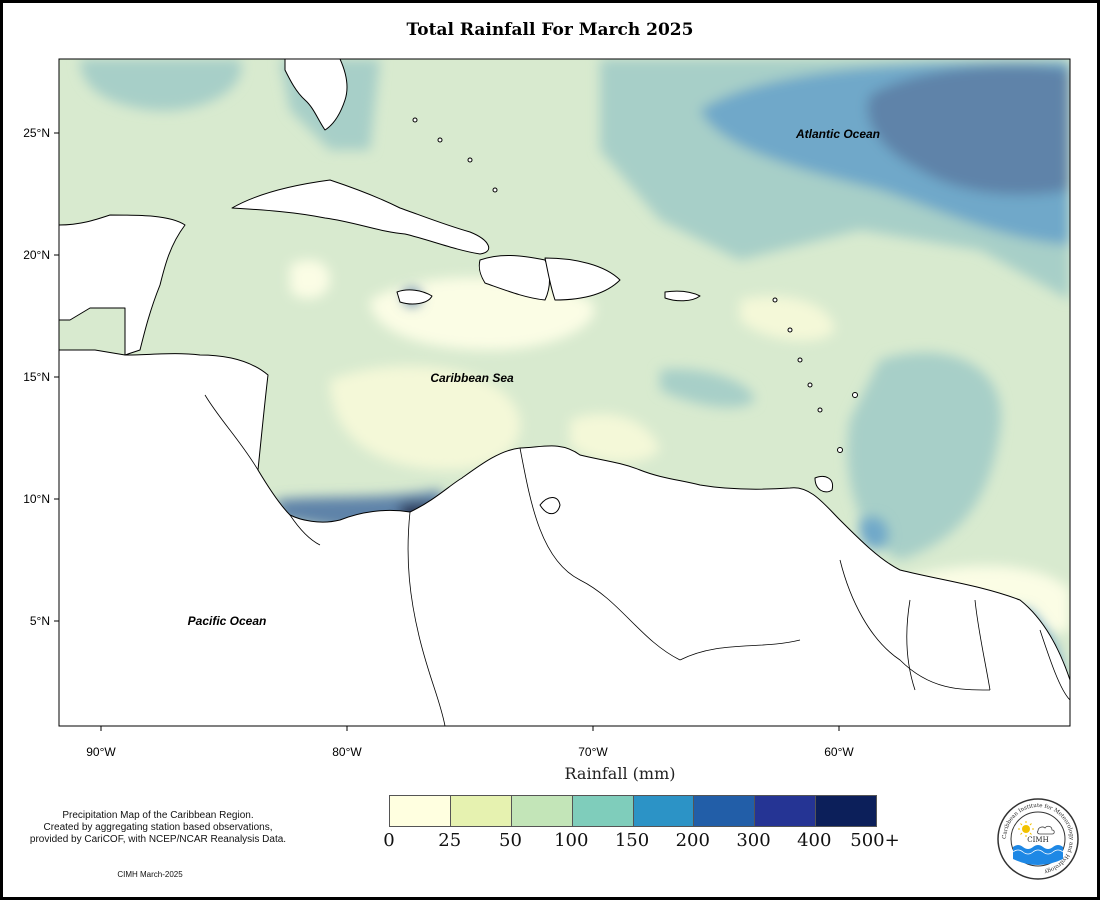  What do you see at coordinates (310, 279) in the screenshot?
I see `cayman-low-zone` at bounding box center [310, 279].